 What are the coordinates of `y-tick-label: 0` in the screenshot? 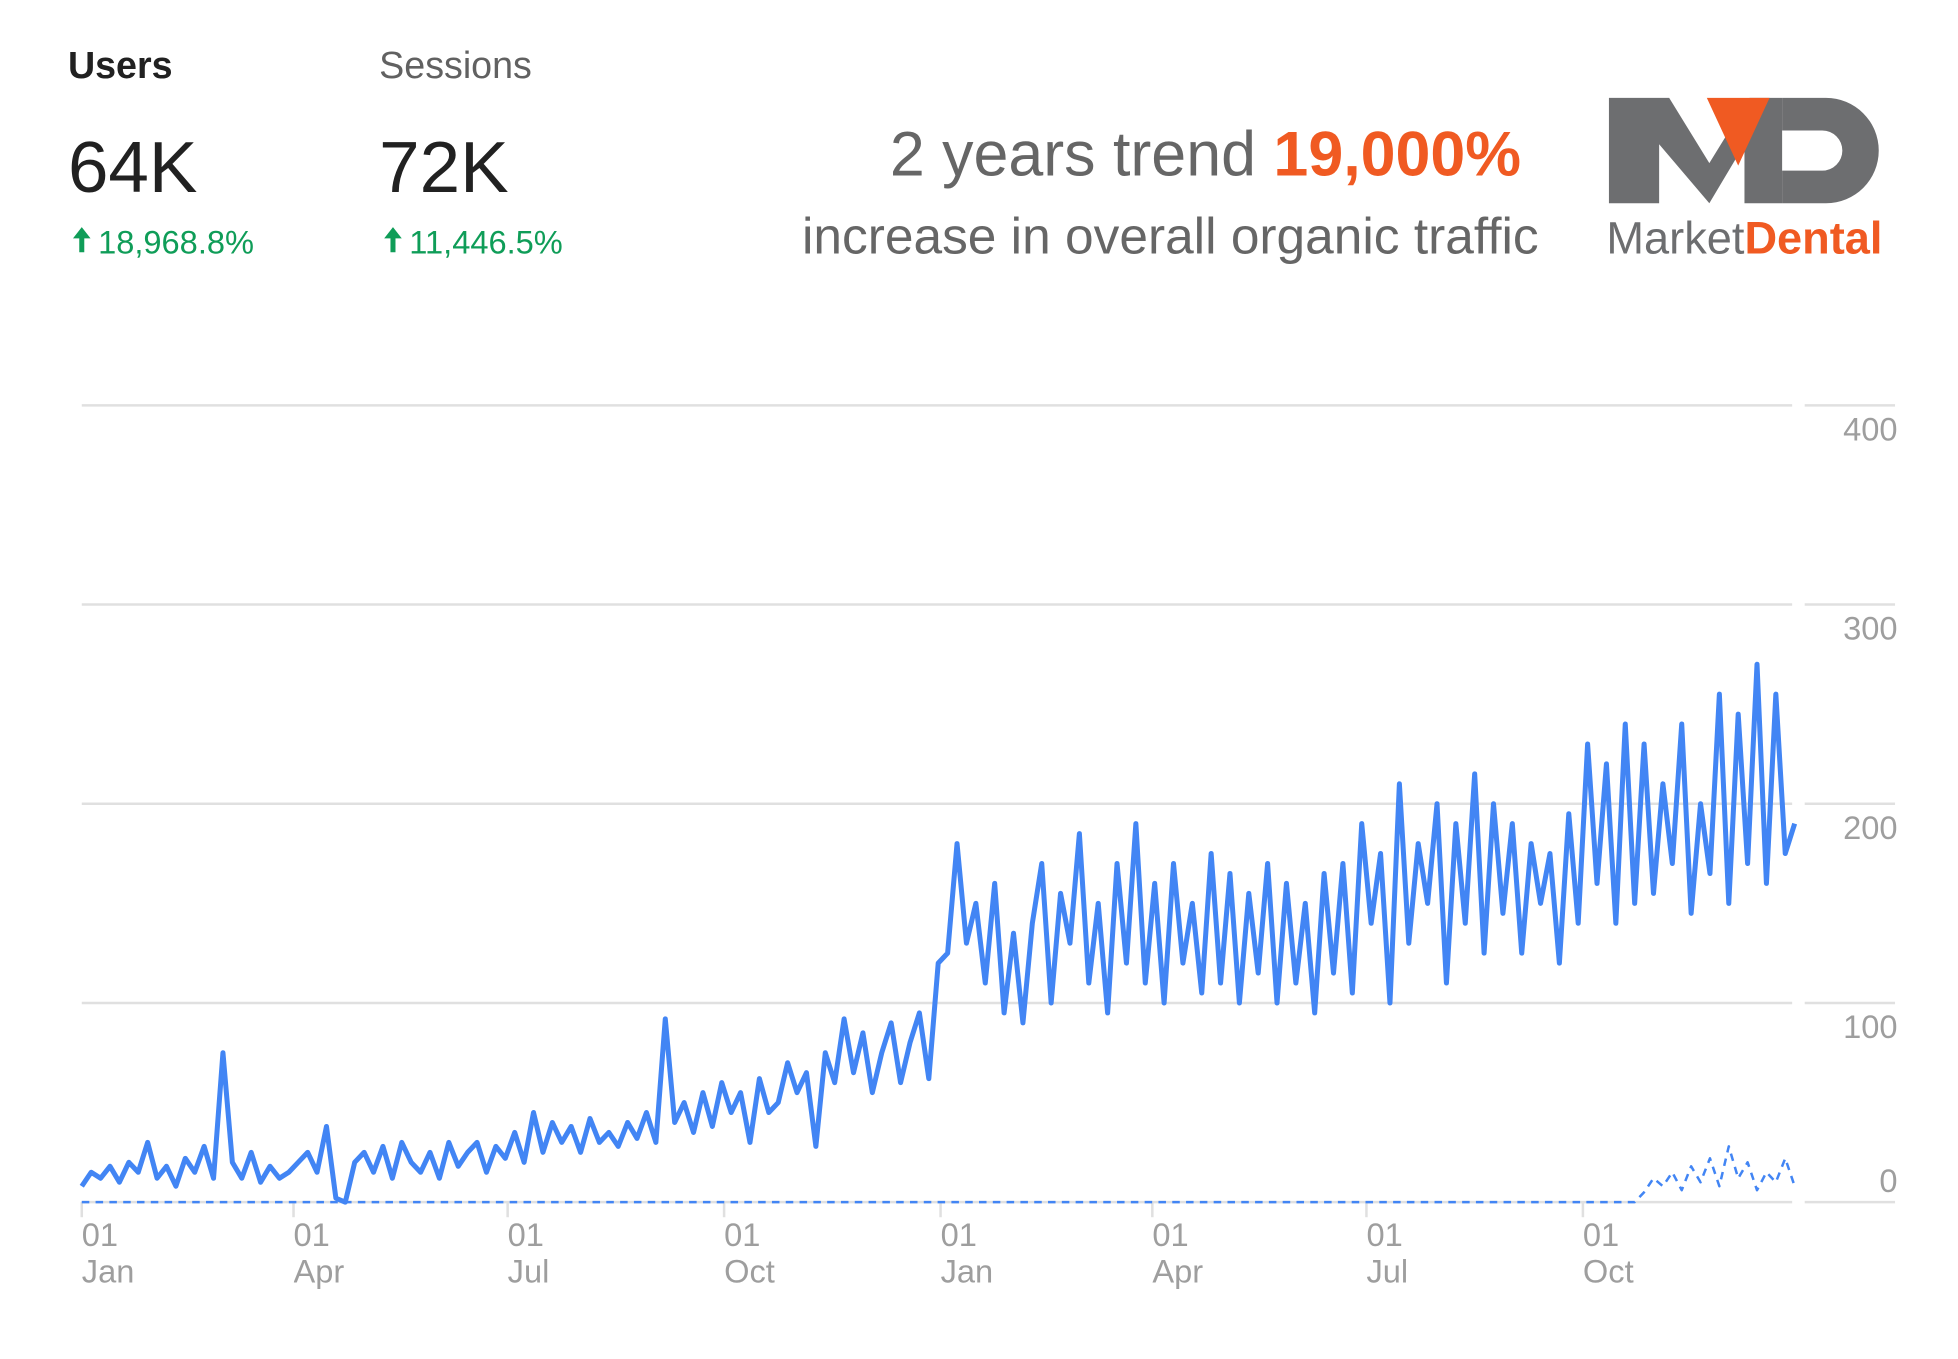 It's located at (1888, 1180).